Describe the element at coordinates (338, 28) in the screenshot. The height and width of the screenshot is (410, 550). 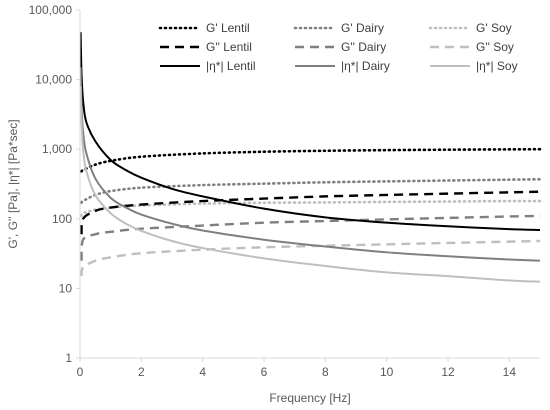
I see `legend-item-2: G' Dairy` at that location.